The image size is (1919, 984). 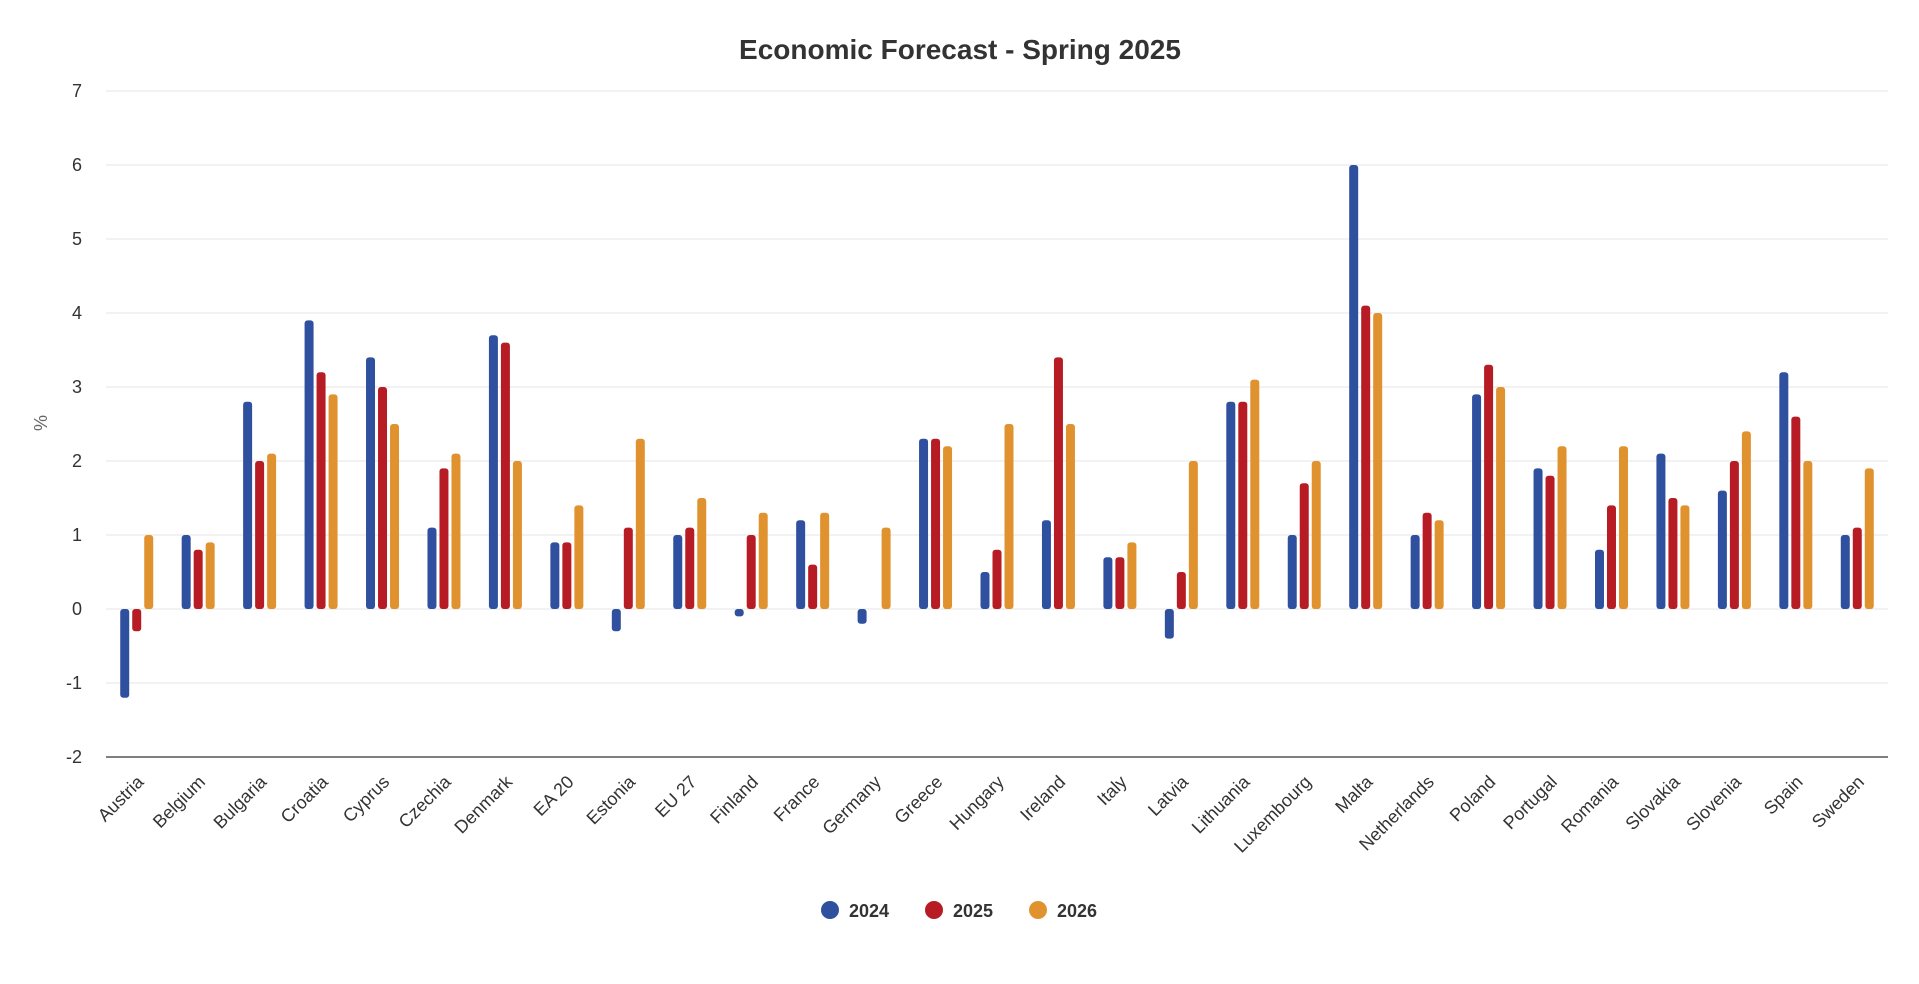 I want to click on bar-2024-slovakia, so click(x=1661, y=531).